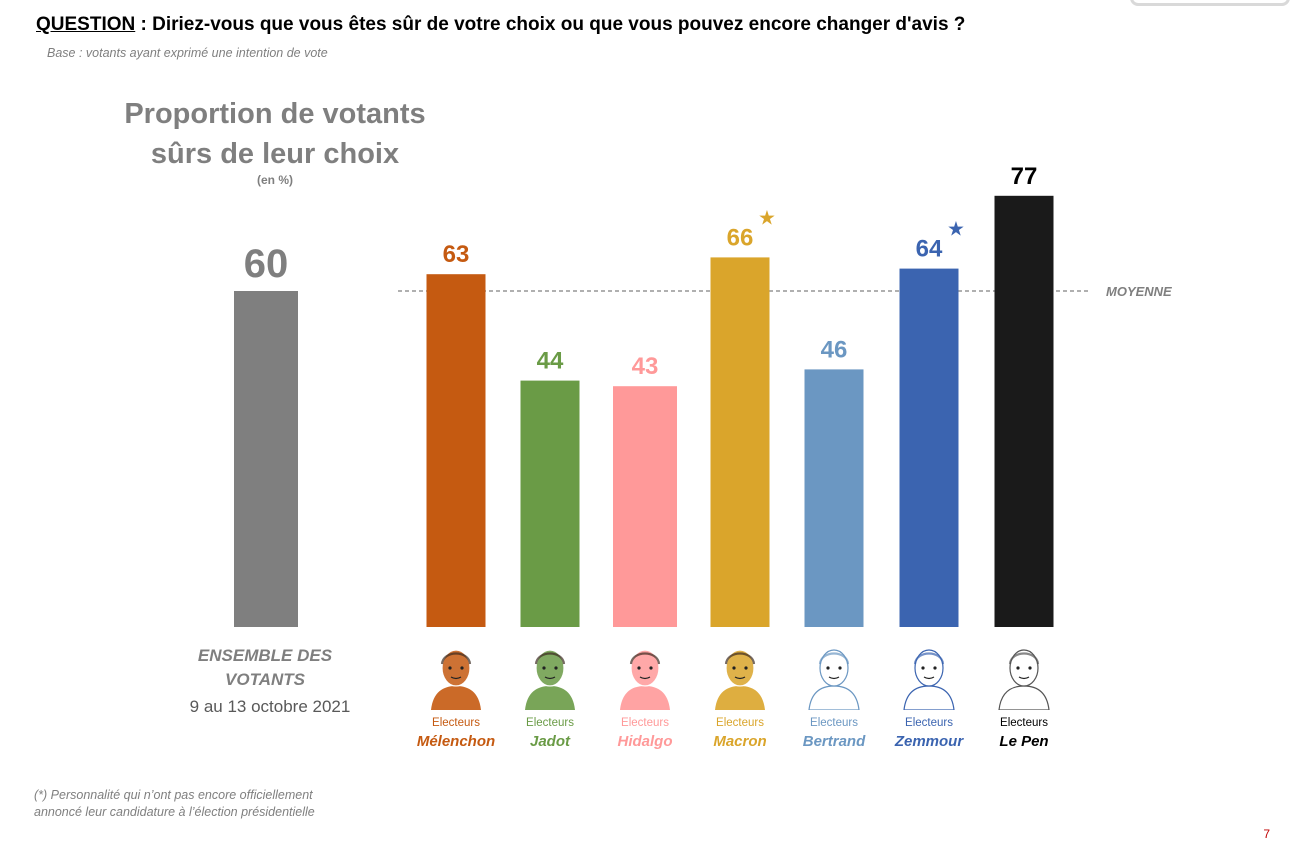 The image size is (1300, 850). What do you see at coordinates (456, 675) in the screenshot?
I see `melenchon-portrait-icon` at bounding box center [456, 675].